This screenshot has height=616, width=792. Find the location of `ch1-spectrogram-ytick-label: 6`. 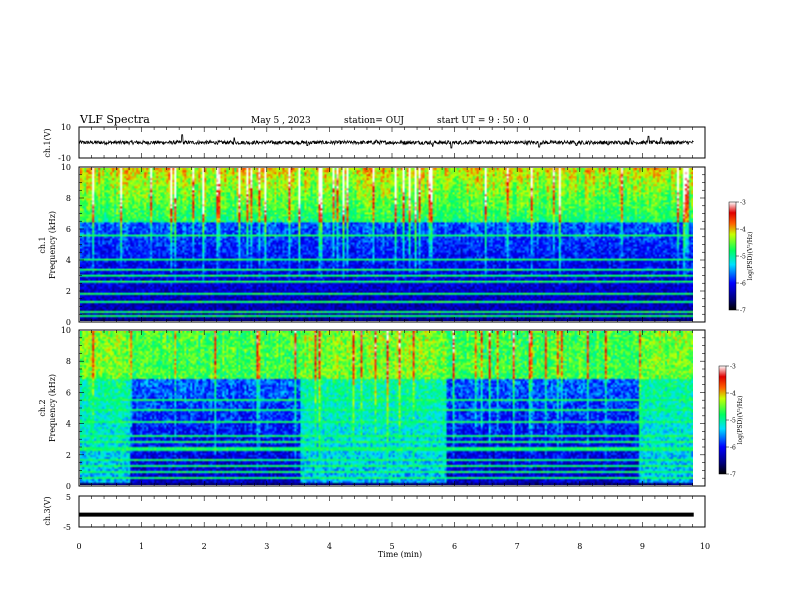

ch1-spectrogram-ytick-label: 6 is located at coordinates (68, 229).